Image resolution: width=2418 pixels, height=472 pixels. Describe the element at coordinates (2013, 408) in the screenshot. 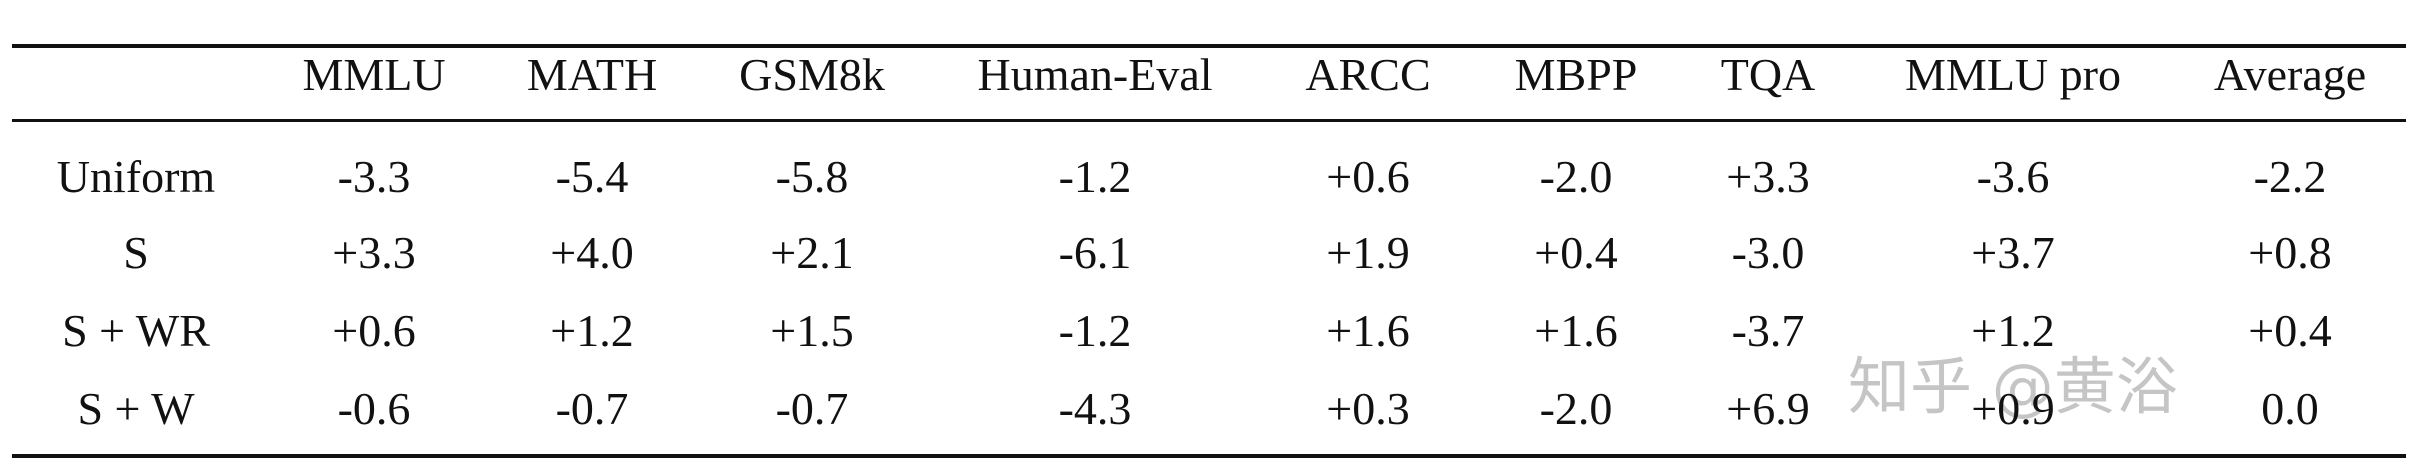

I see `cell-value: +0.9` at that location.